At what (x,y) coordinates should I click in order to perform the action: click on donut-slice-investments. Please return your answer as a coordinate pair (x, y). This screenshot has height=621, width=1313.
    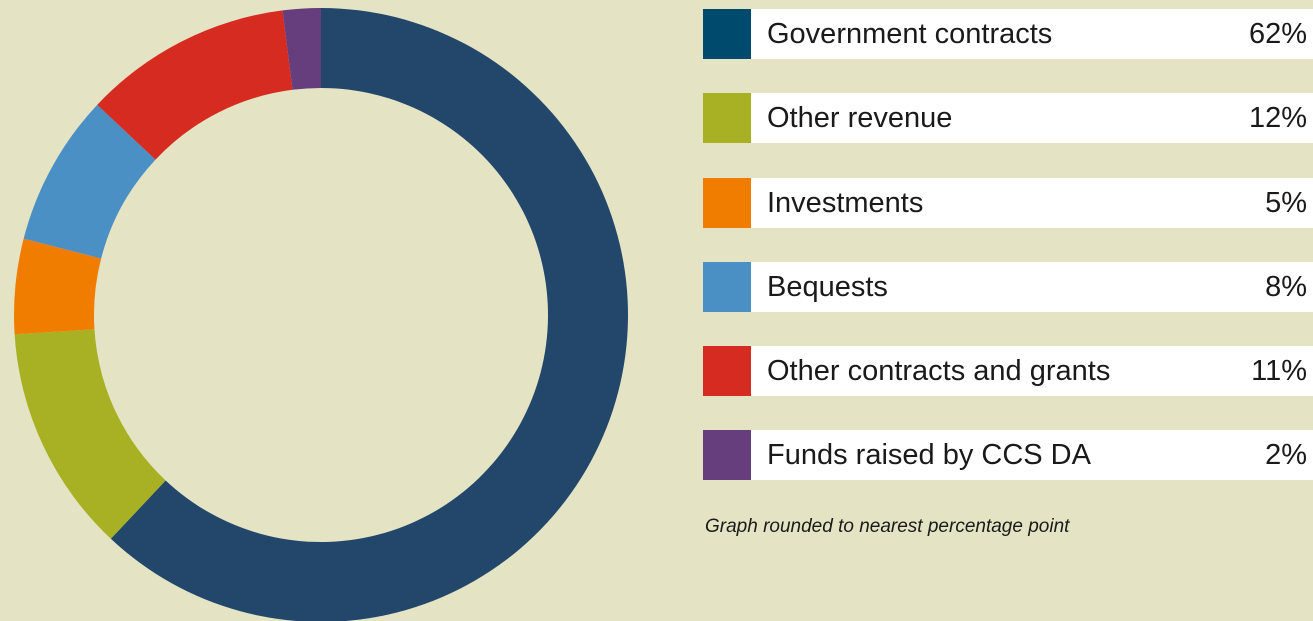
    Looking at the image, I should click on (57, 286).